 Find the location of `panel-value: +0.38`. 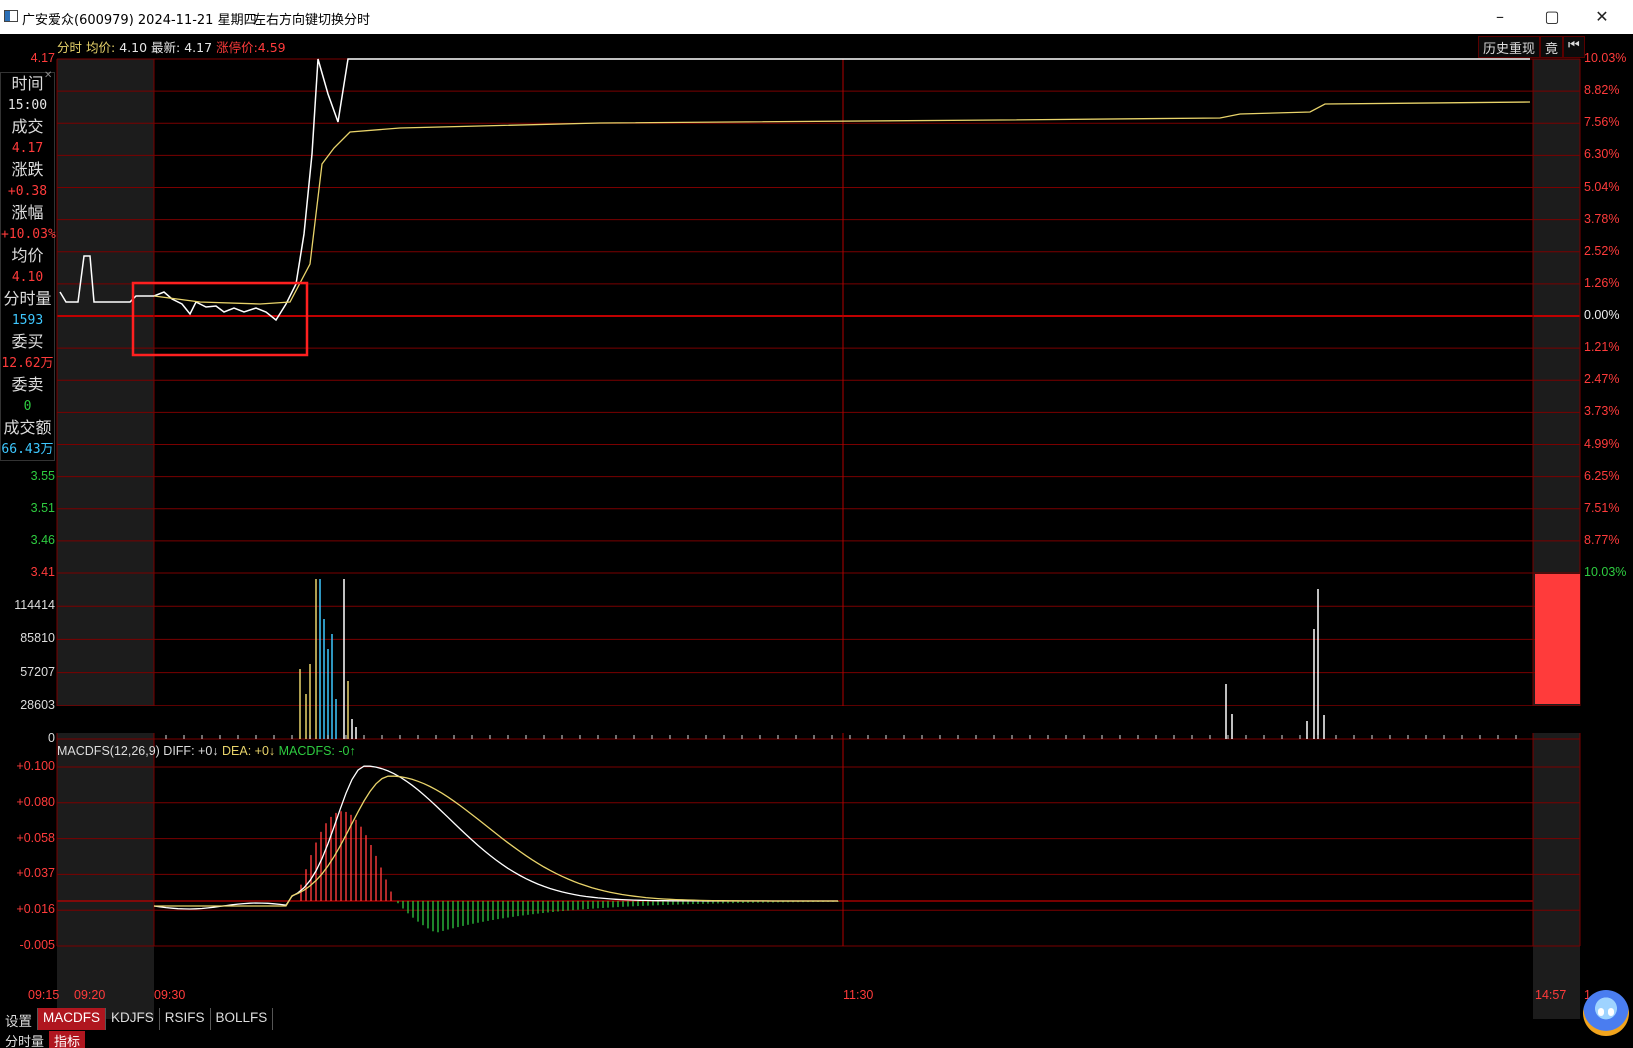

panel-value: +0.38 is located at coordinates (27, 191).